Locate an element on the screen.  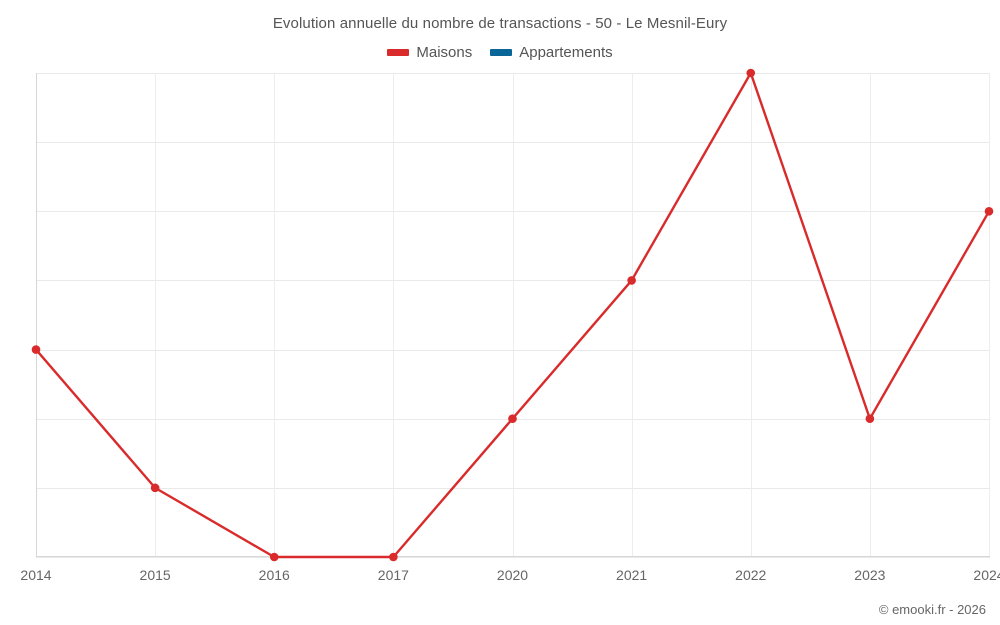
x-axis-tick-label: 2016 is located at coordinates (274, 575).